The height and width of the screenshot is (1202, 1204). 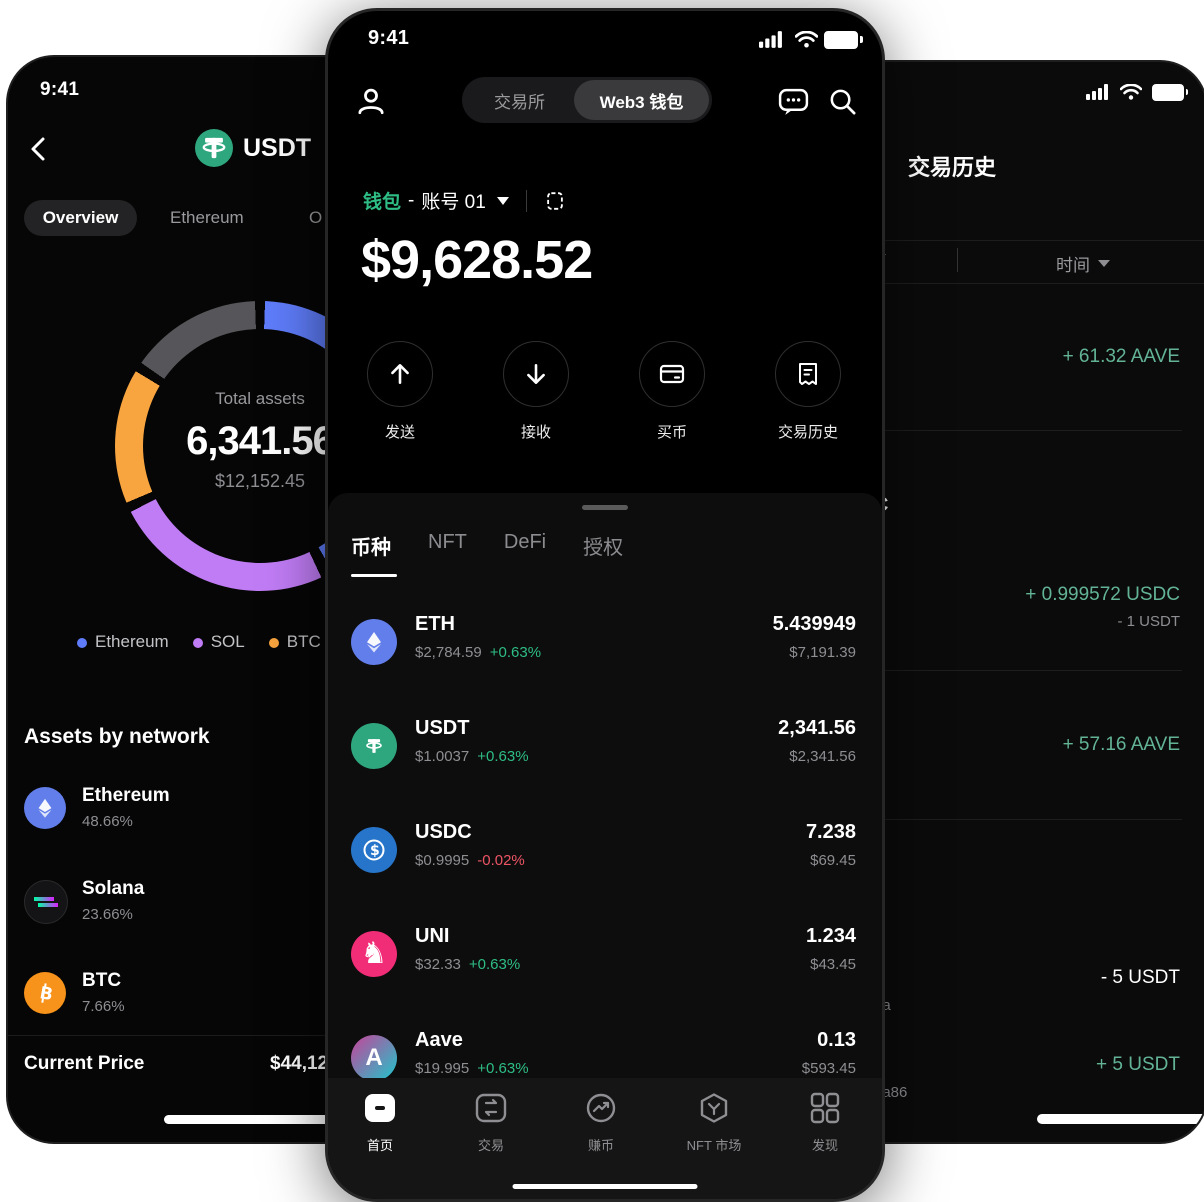 I want to click on divider, so click(x=526, y=200).